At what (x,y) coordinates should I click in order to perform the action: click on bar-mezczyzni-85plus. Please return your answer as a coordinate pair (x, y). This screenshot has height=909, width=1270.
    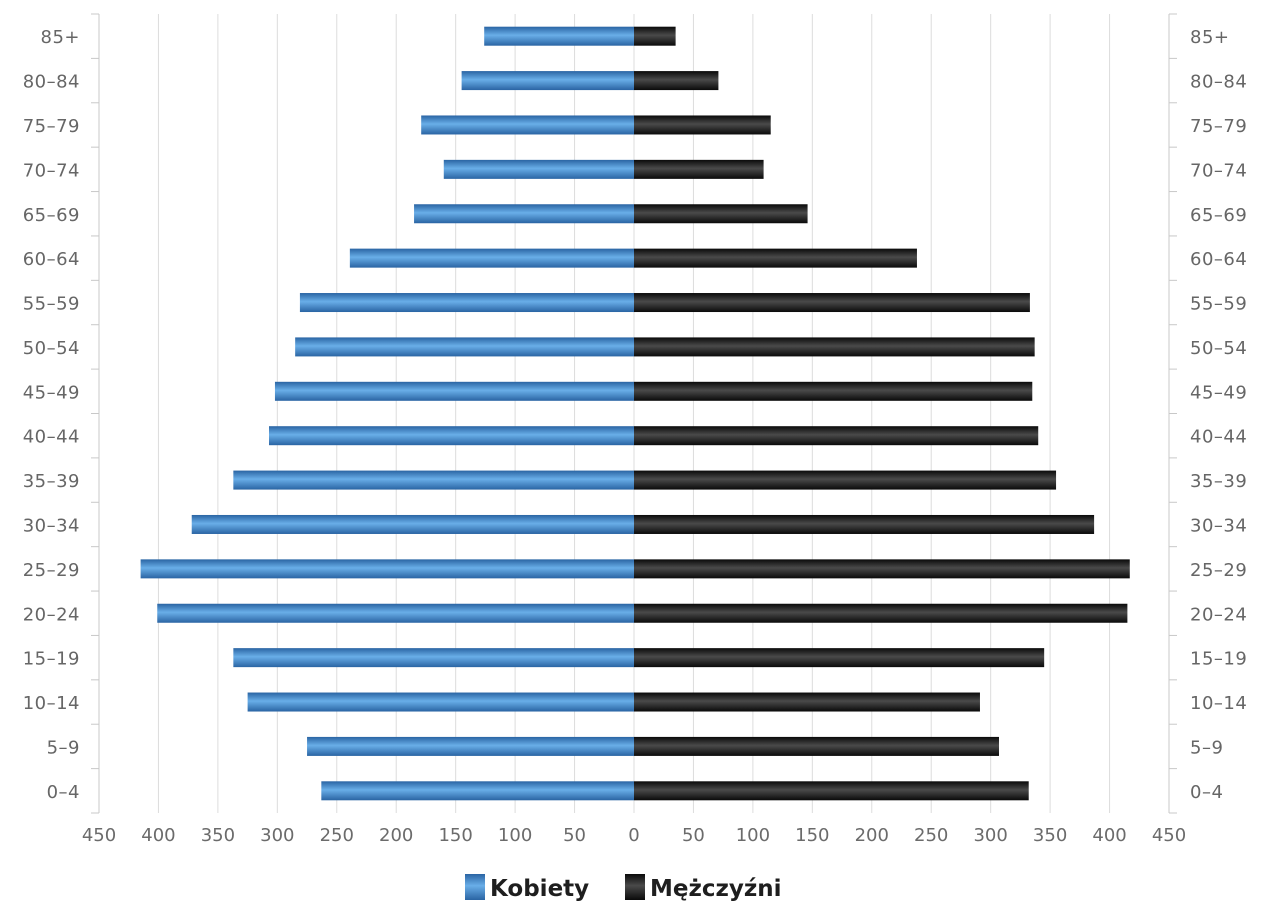
    Looking at the image, I should click on (655, 36).